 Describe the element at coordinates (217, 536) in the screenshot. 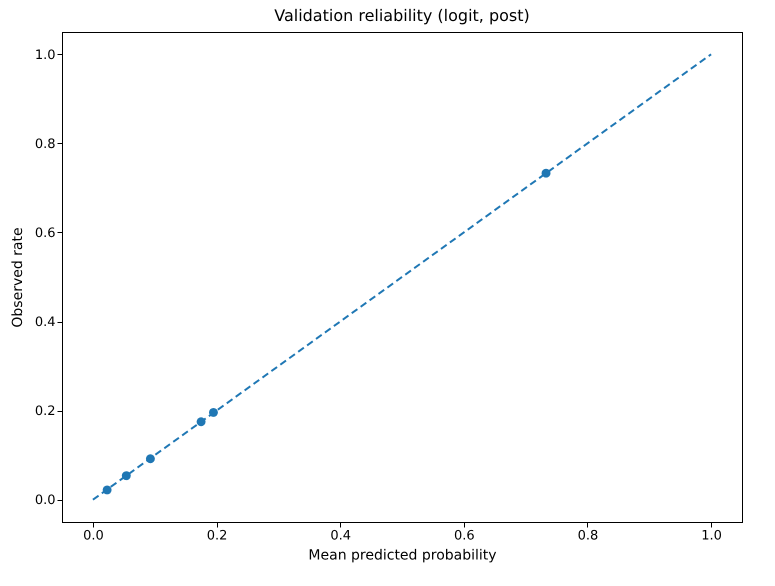

I see `x-tick-label: 0.2` at that location.